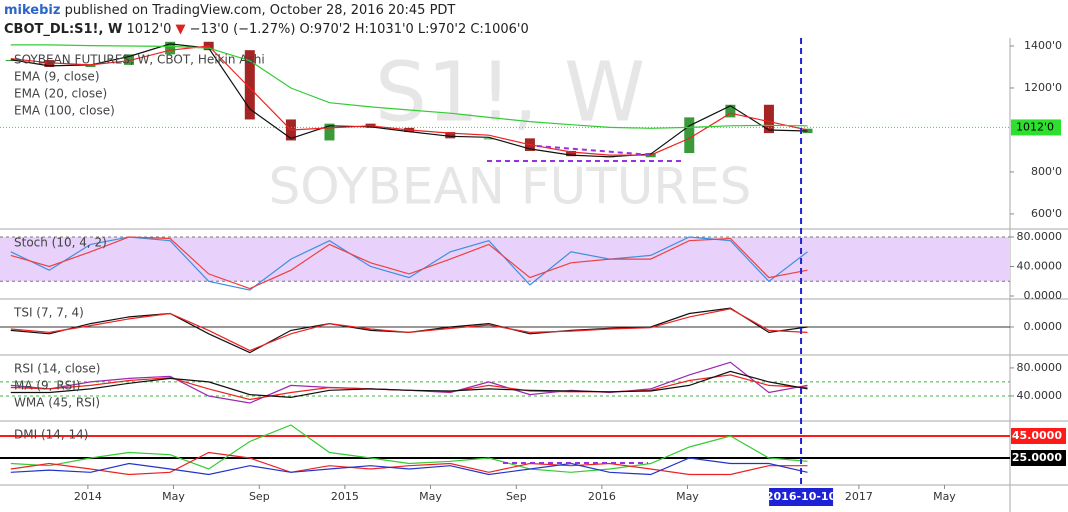 Image resolution: width=1068 pixels, height=512 pixels. I want to click on author: mikebiz, so click(32, 10).